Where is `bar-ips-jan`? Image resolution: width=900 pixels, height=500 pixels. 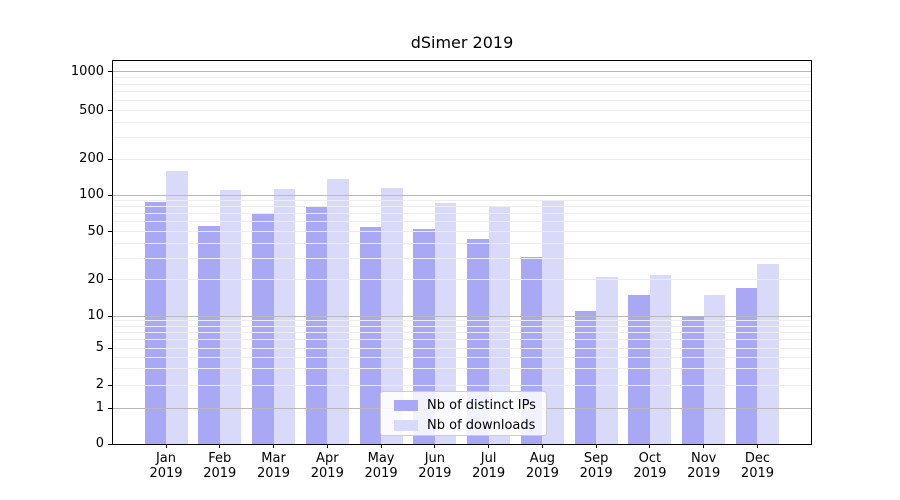
bar-ips-jan is located at coordinates (155, 322).